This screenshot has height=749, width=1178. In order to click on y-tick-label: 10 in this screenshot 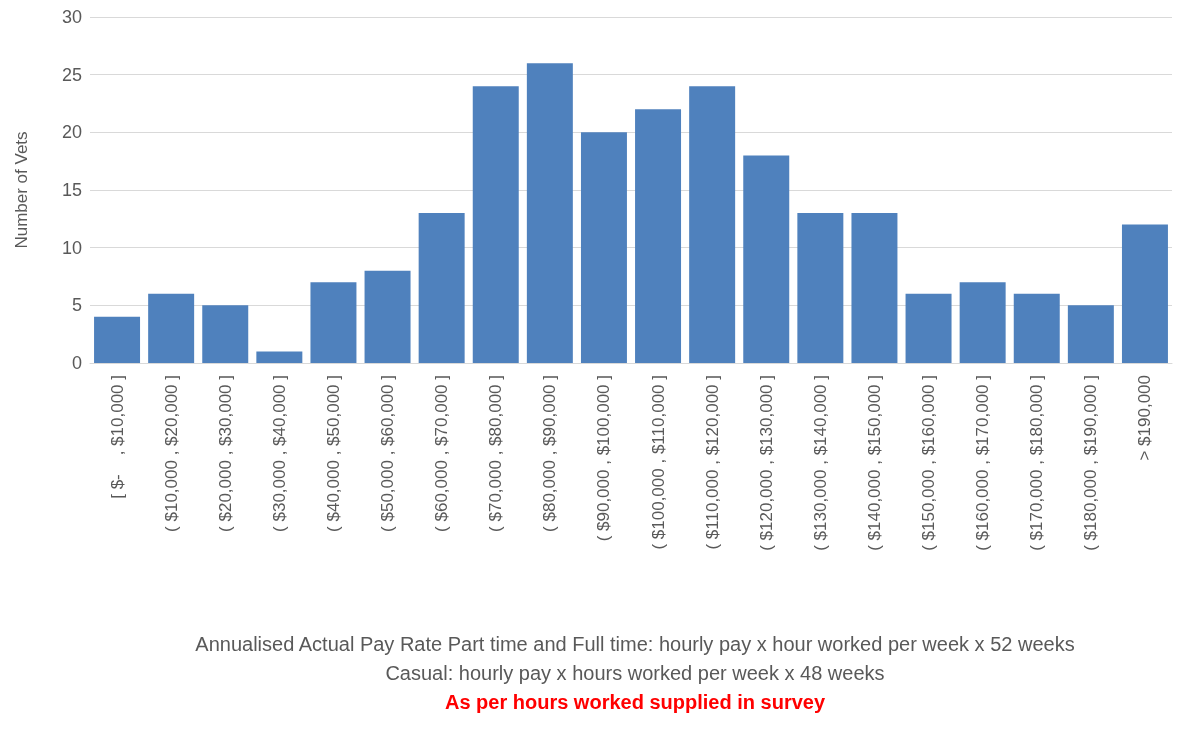, I will do `click(71, 247)`.